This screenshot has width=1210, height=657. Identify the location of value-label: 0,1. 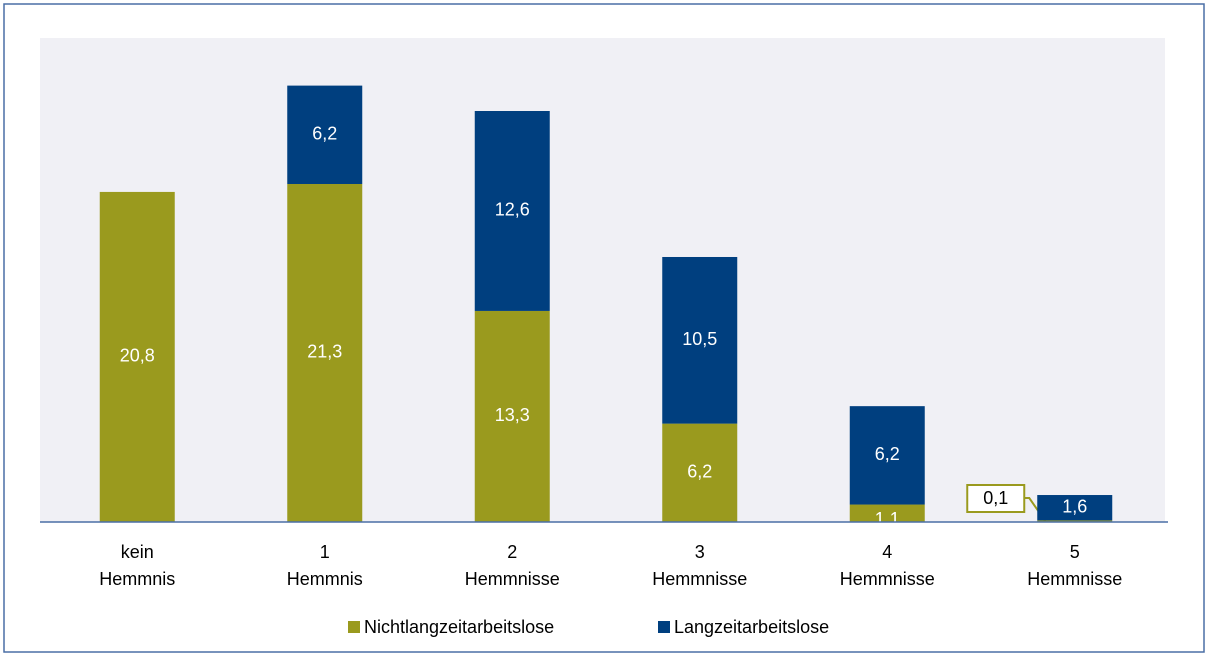
(995, 498).